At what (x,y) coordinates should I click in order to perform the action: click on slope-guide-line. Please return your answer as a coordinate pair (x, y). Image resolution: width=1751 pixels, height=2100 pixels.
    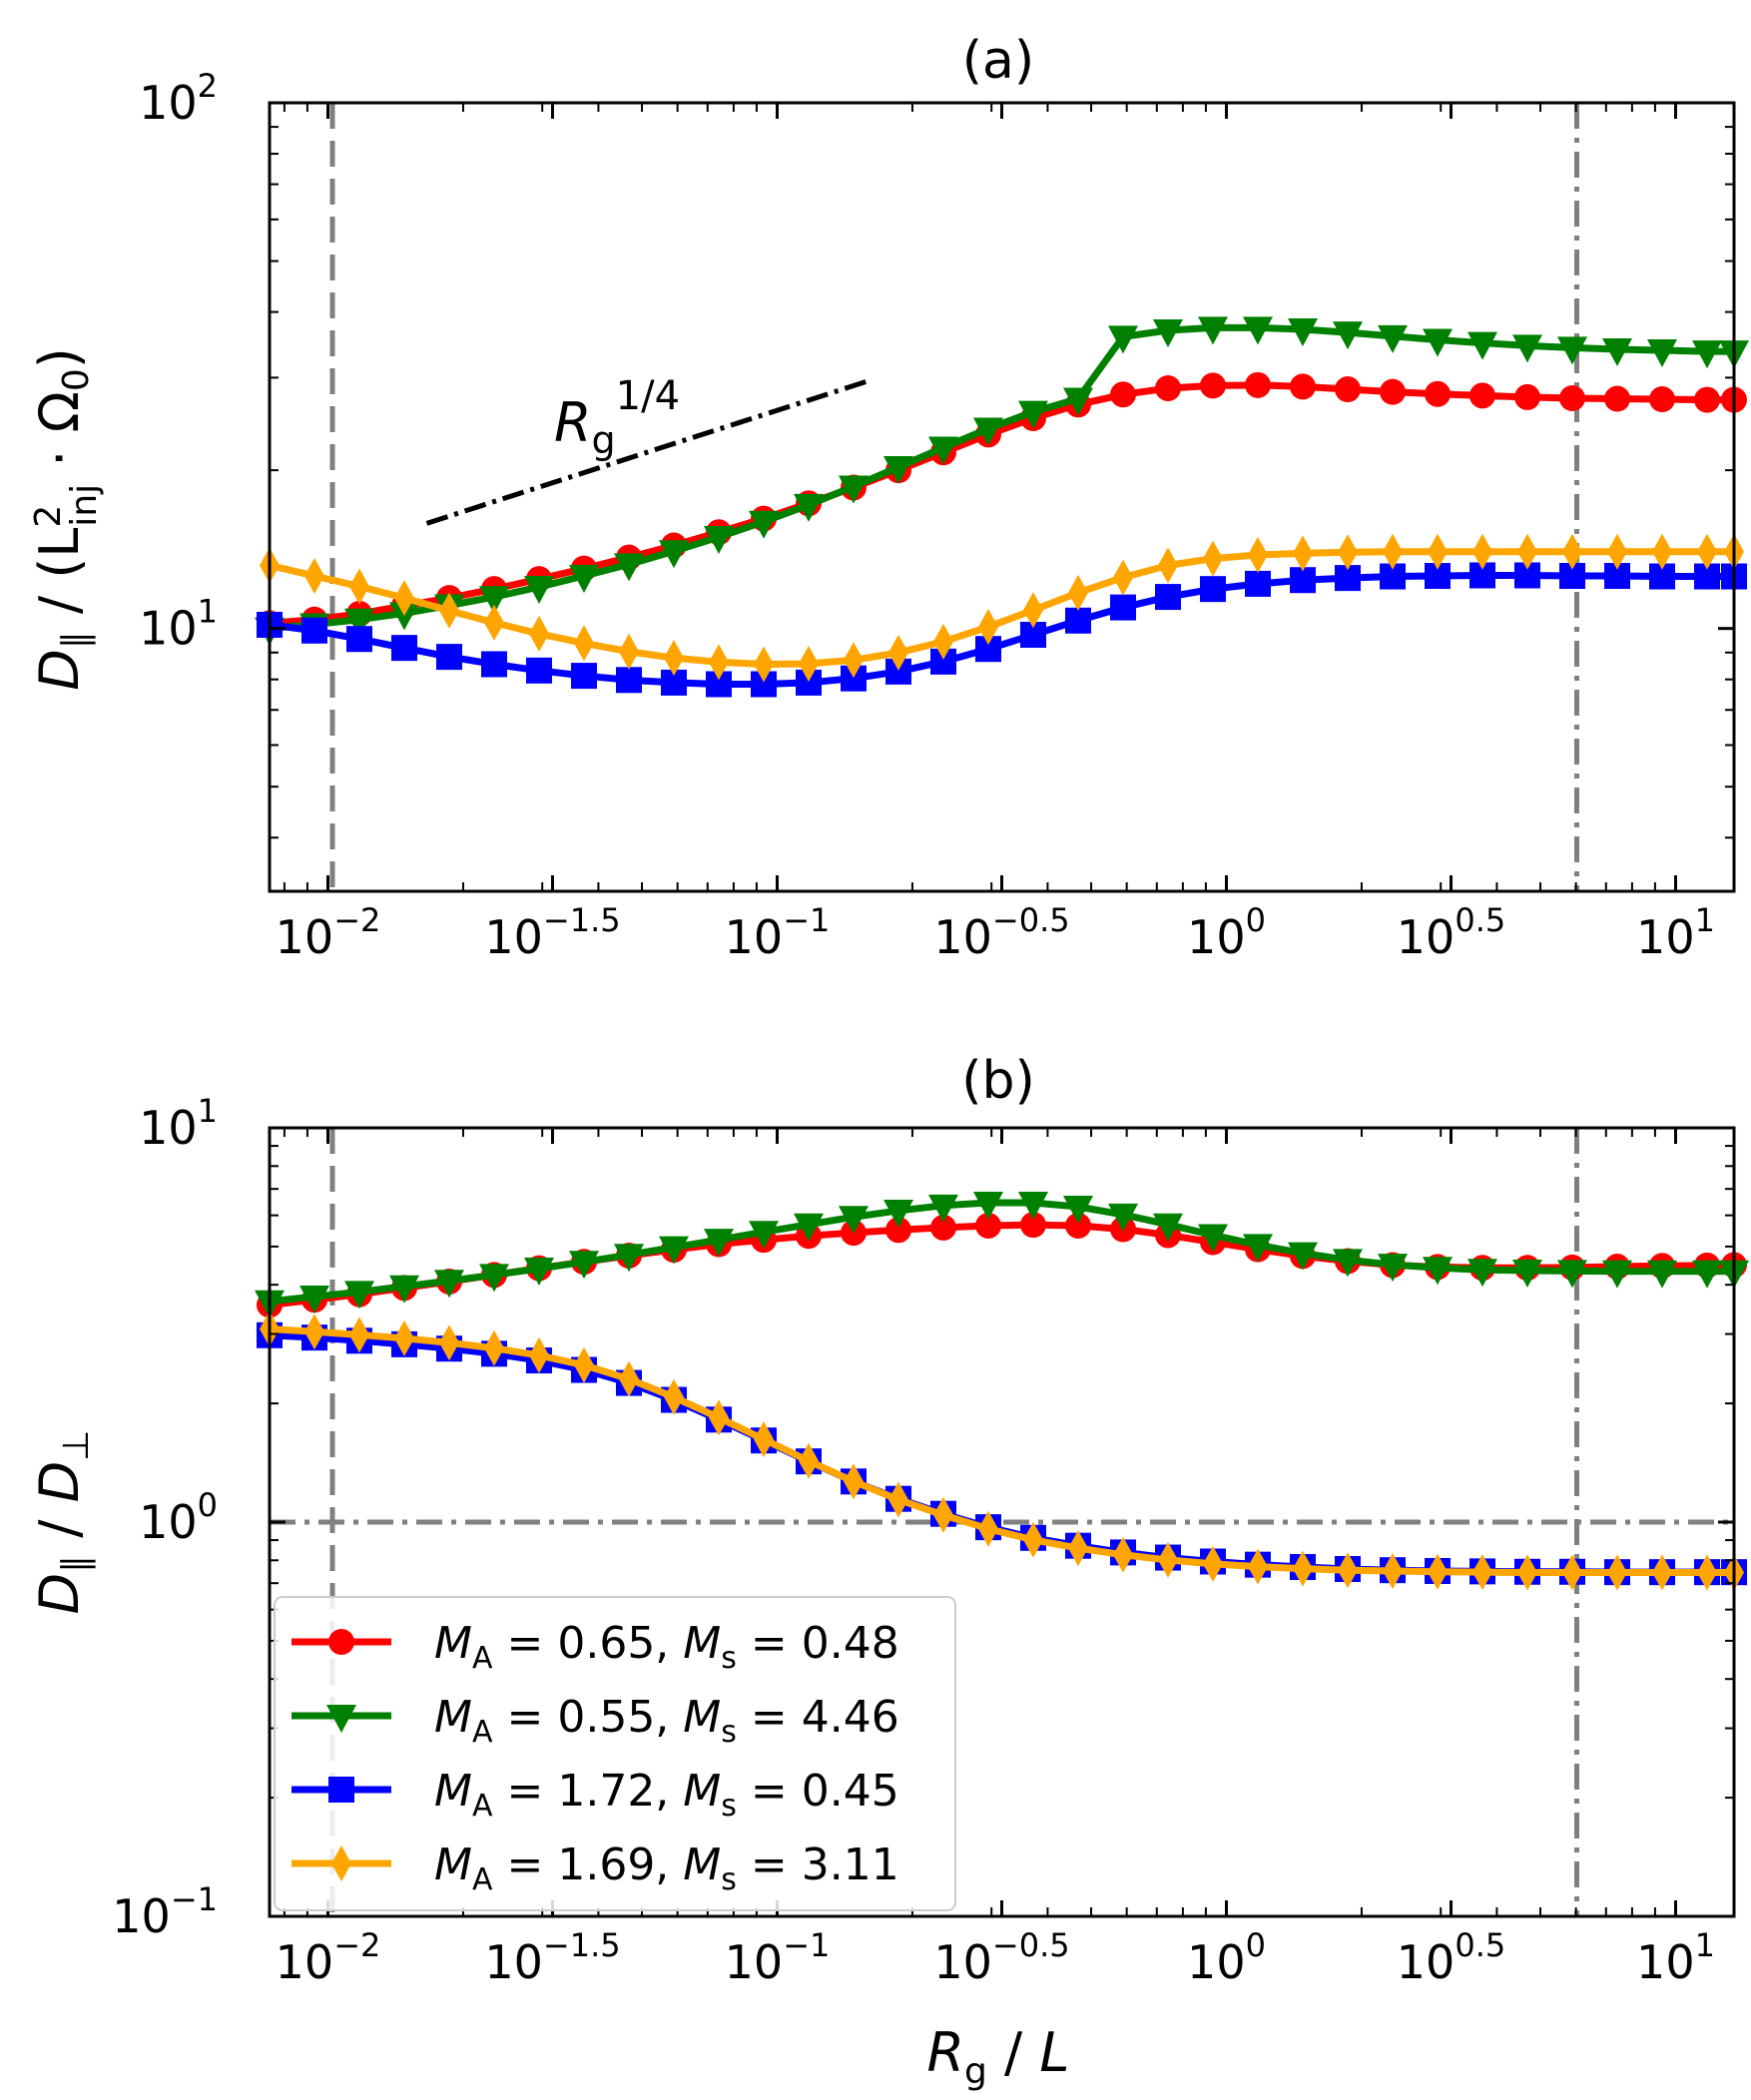
    Looking at the image, I should click on (647, 452).